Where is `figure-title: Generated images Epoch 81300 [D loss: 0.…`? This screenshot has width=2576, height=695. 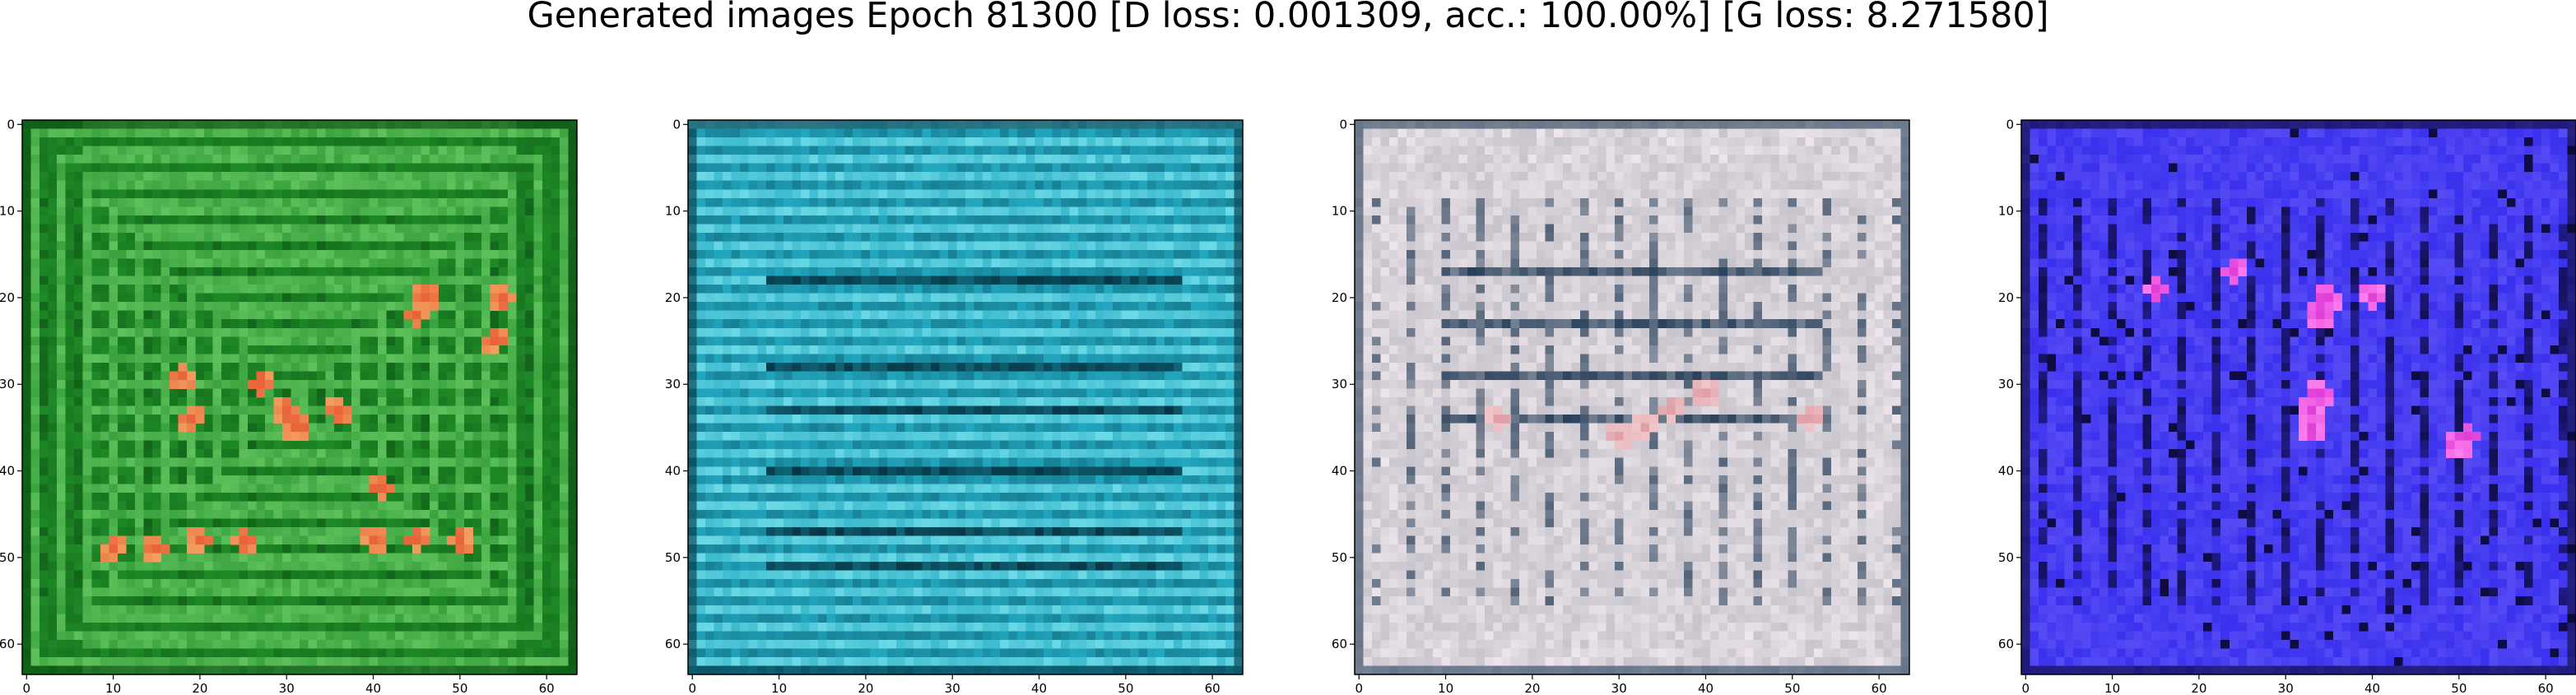
figure-title: Generated images Epoch 81300 [D loss: 0.… is located at coordinates (1288, 18).